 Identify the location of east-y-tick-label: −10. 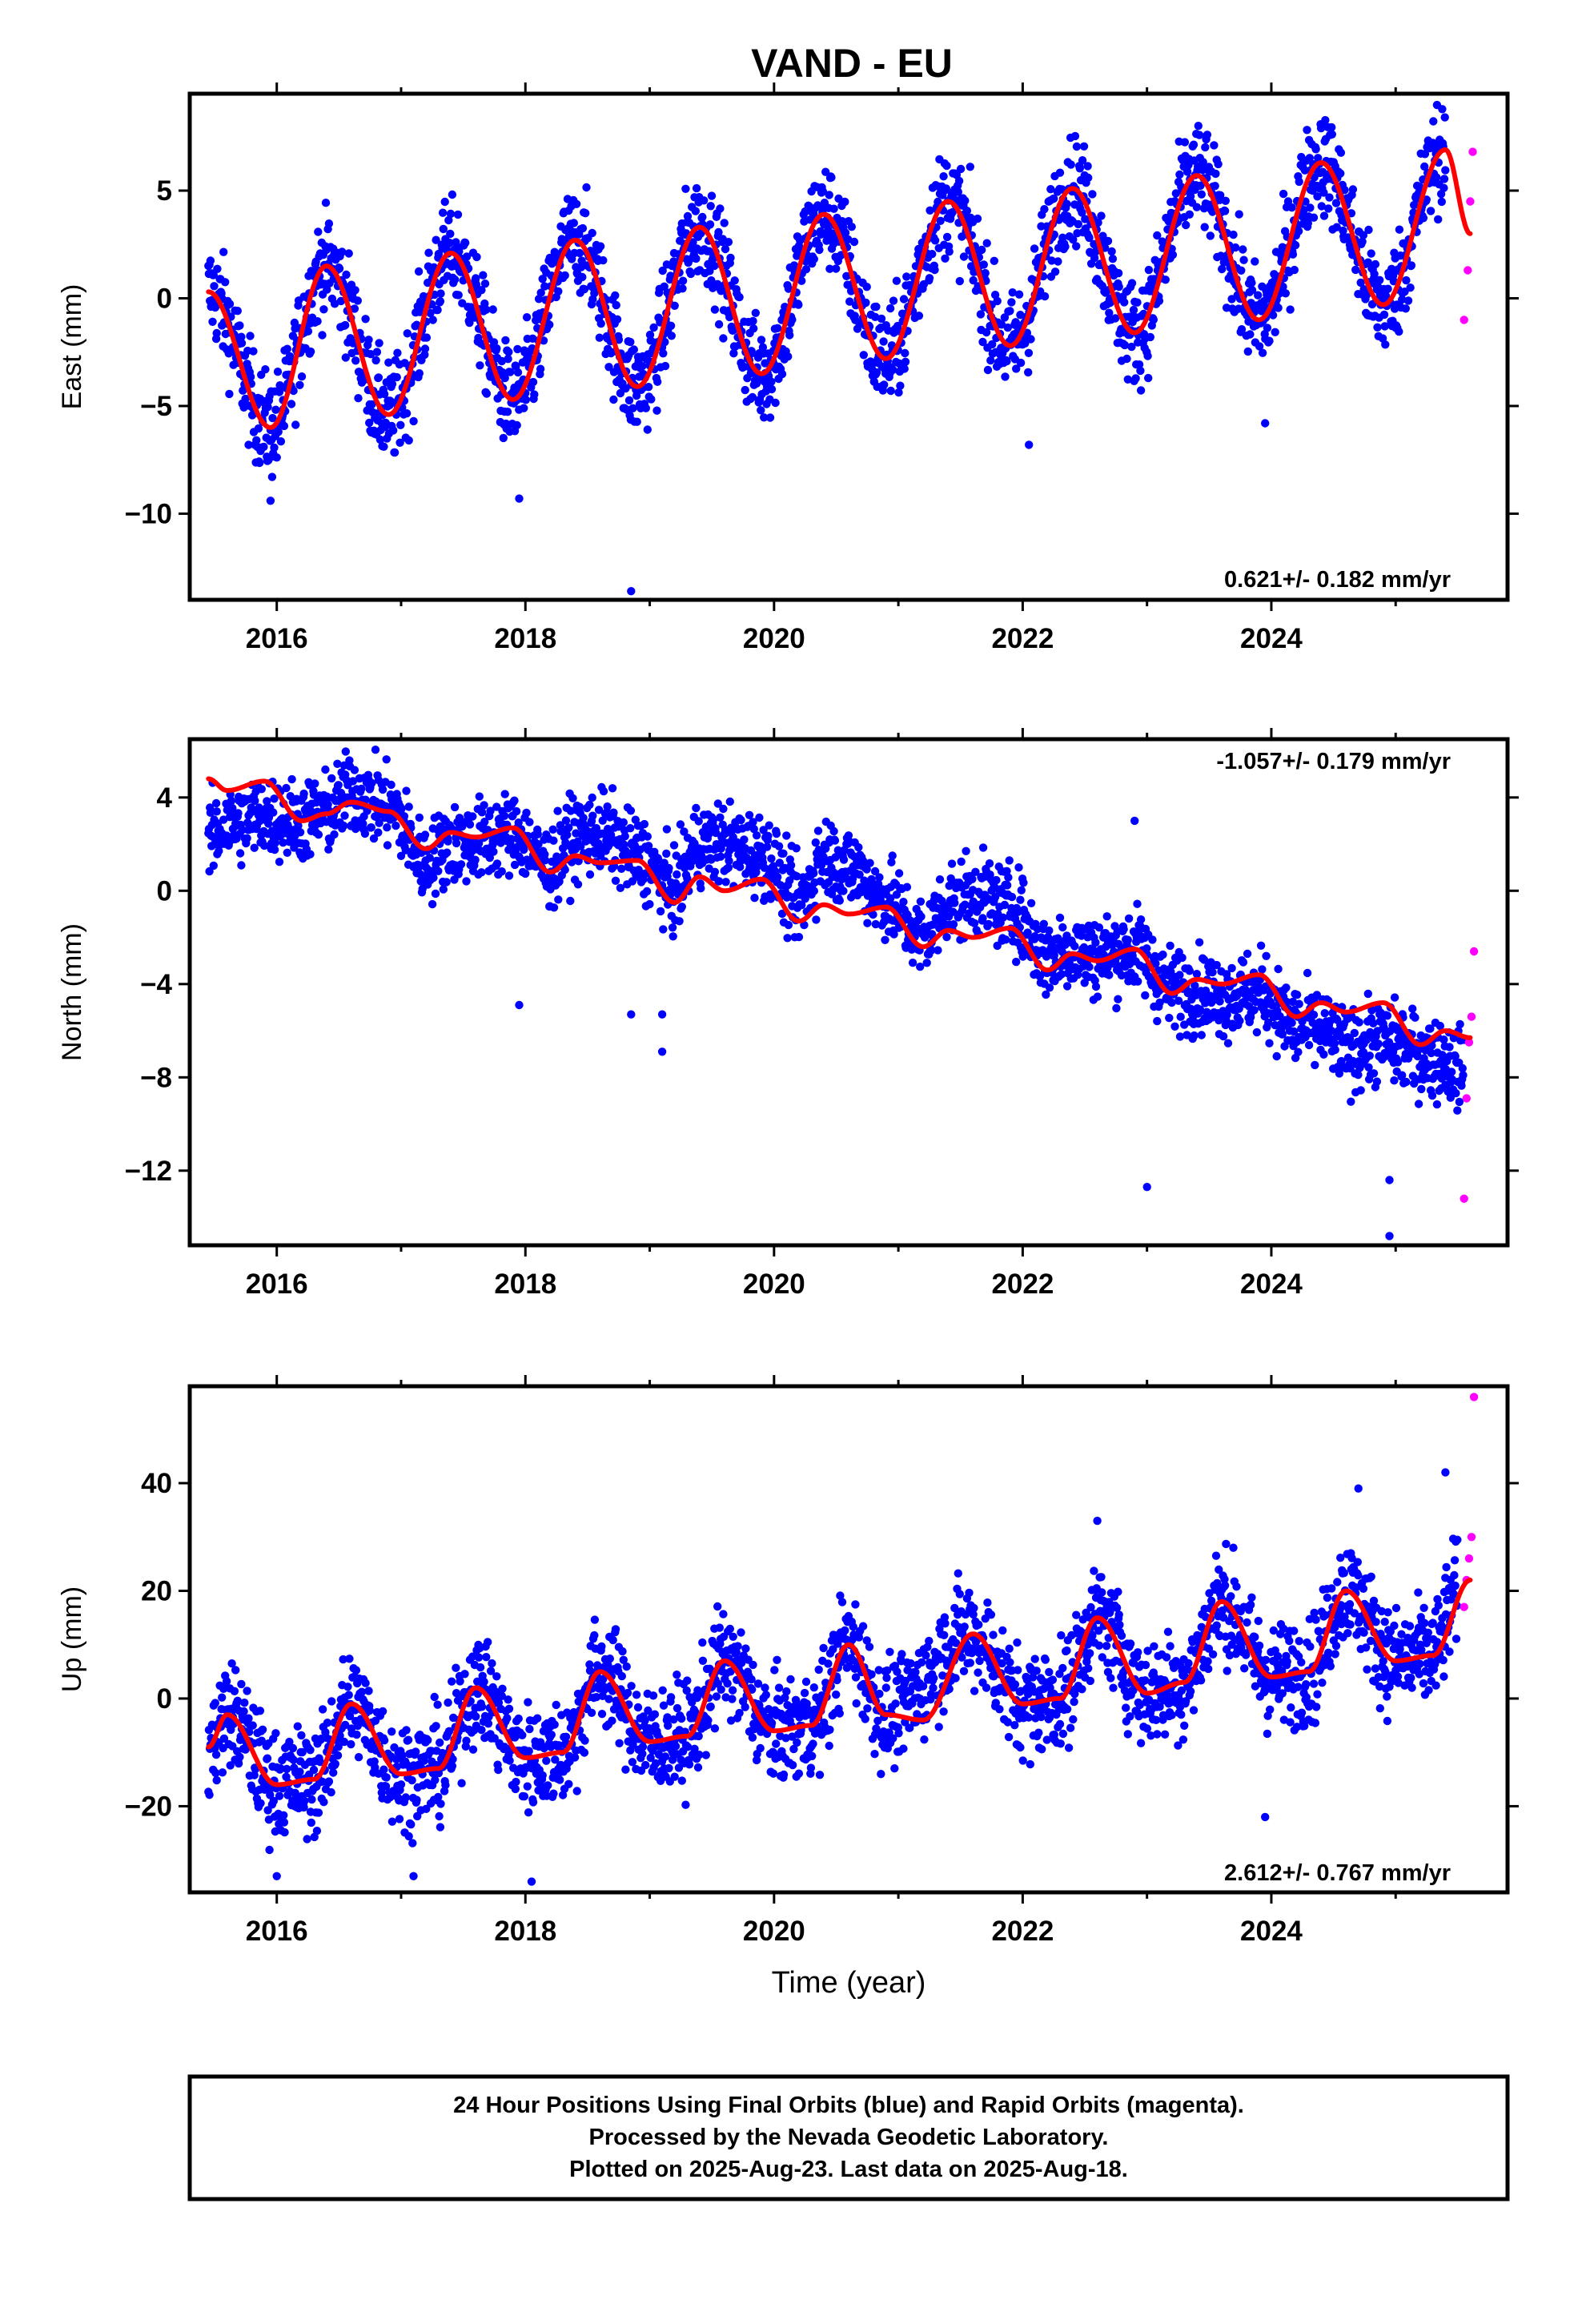
(148, 513).